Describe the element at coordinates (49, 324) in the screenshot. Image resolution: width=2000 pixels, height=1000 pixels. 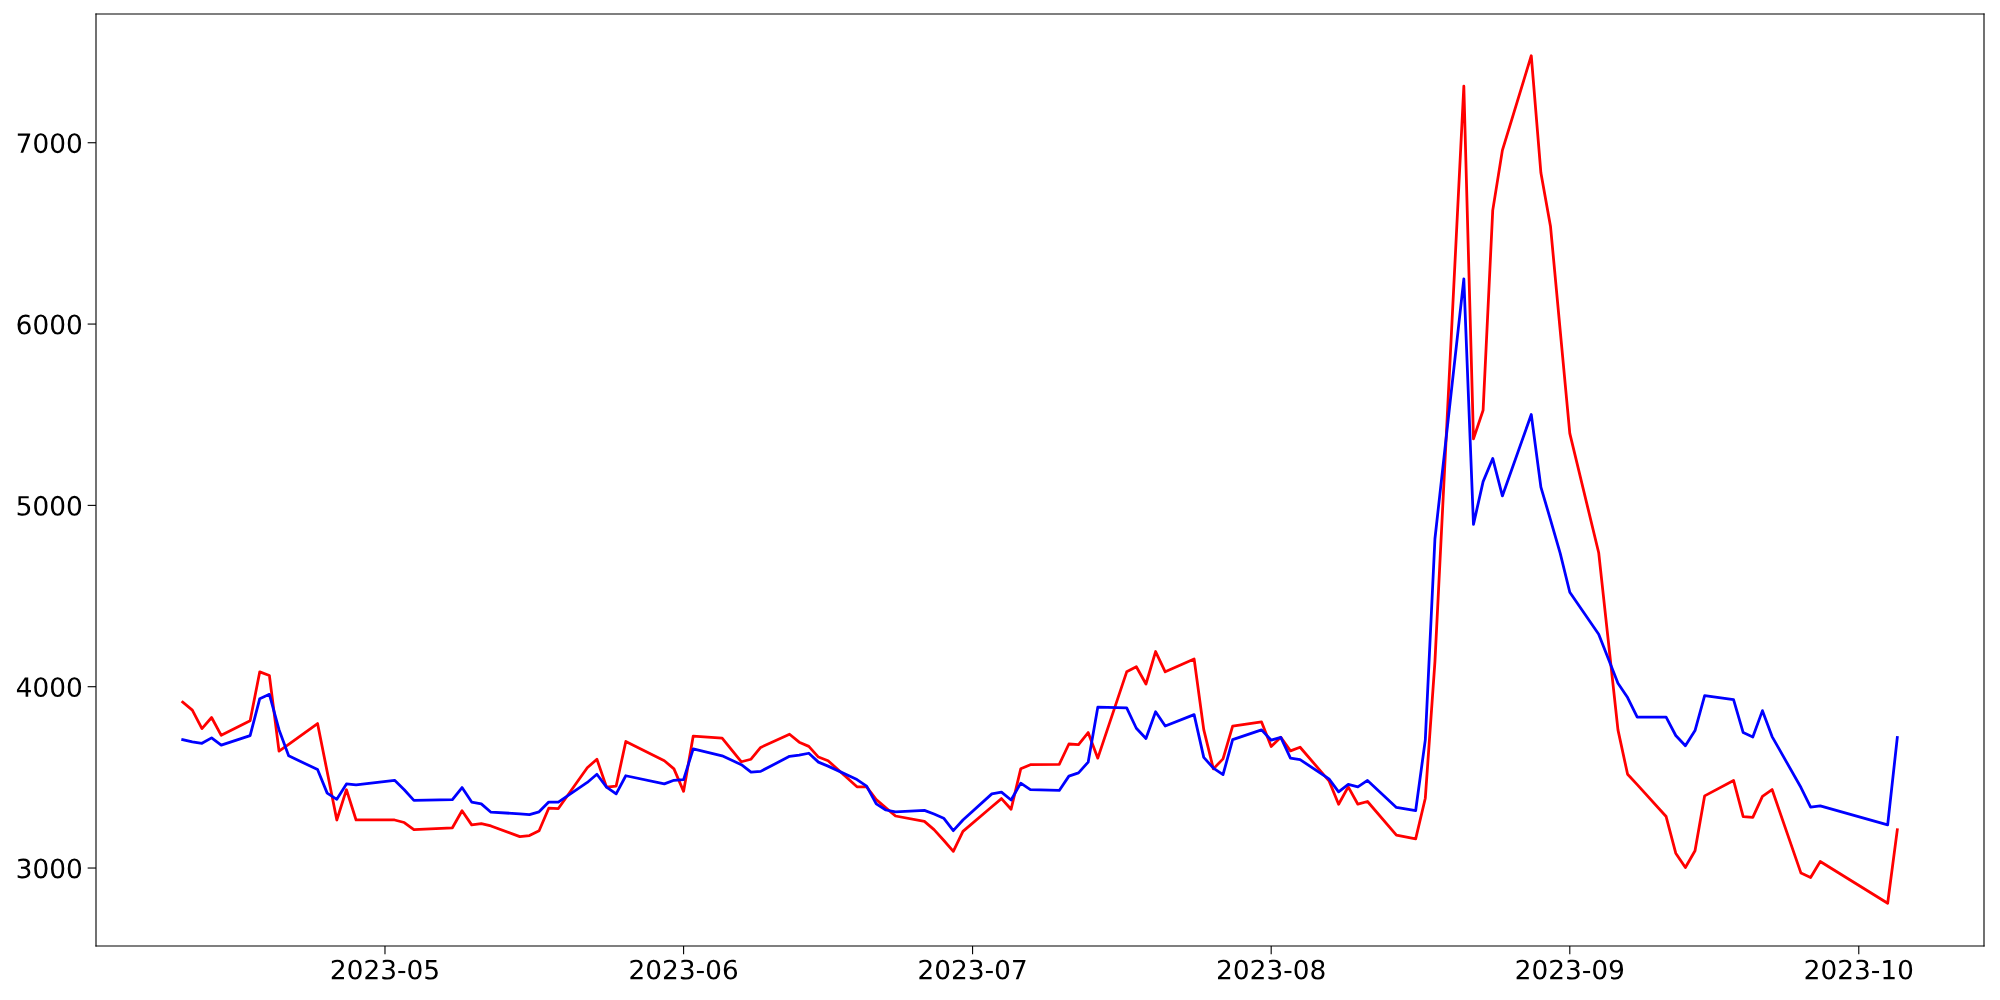
I see `y-tick-label: 6000` at that location.